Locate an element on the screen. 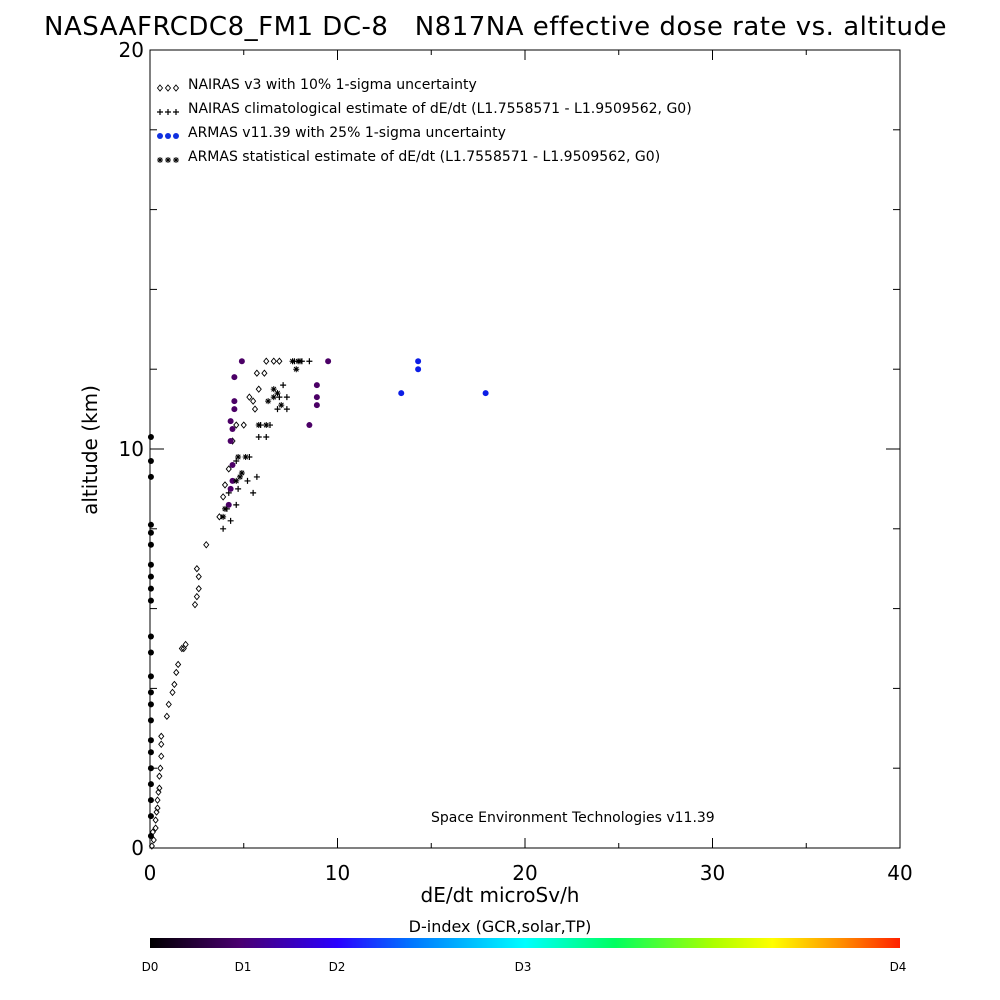 This screenshot has height=1000, width=1000. x-tick-label: 0 is located at coordinates (150, 873).